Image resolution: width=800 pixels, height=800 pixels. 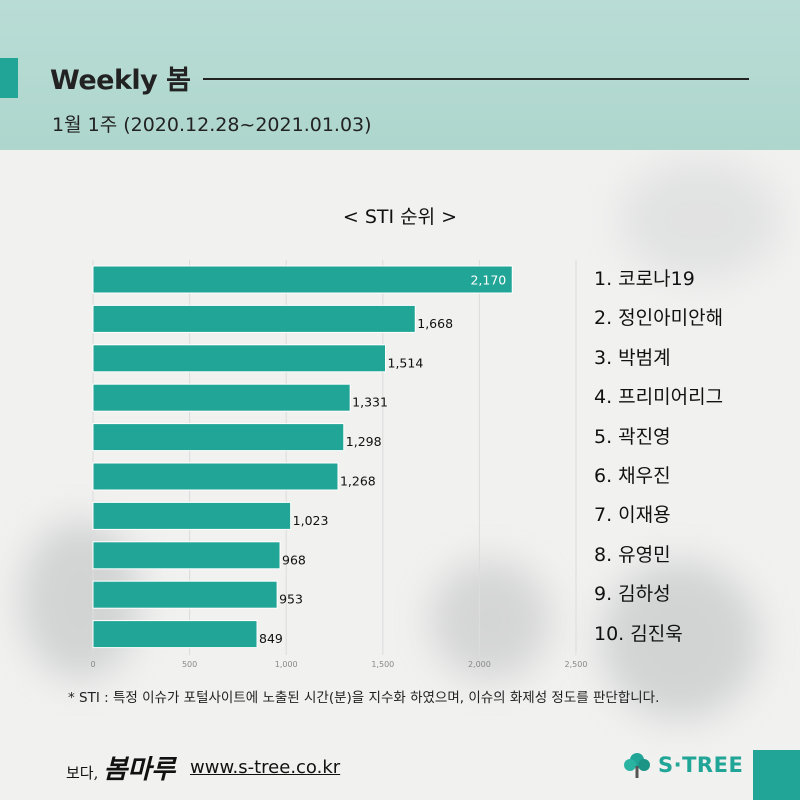 I want to click on data-label: 1,668, so click(x=435, y=323).